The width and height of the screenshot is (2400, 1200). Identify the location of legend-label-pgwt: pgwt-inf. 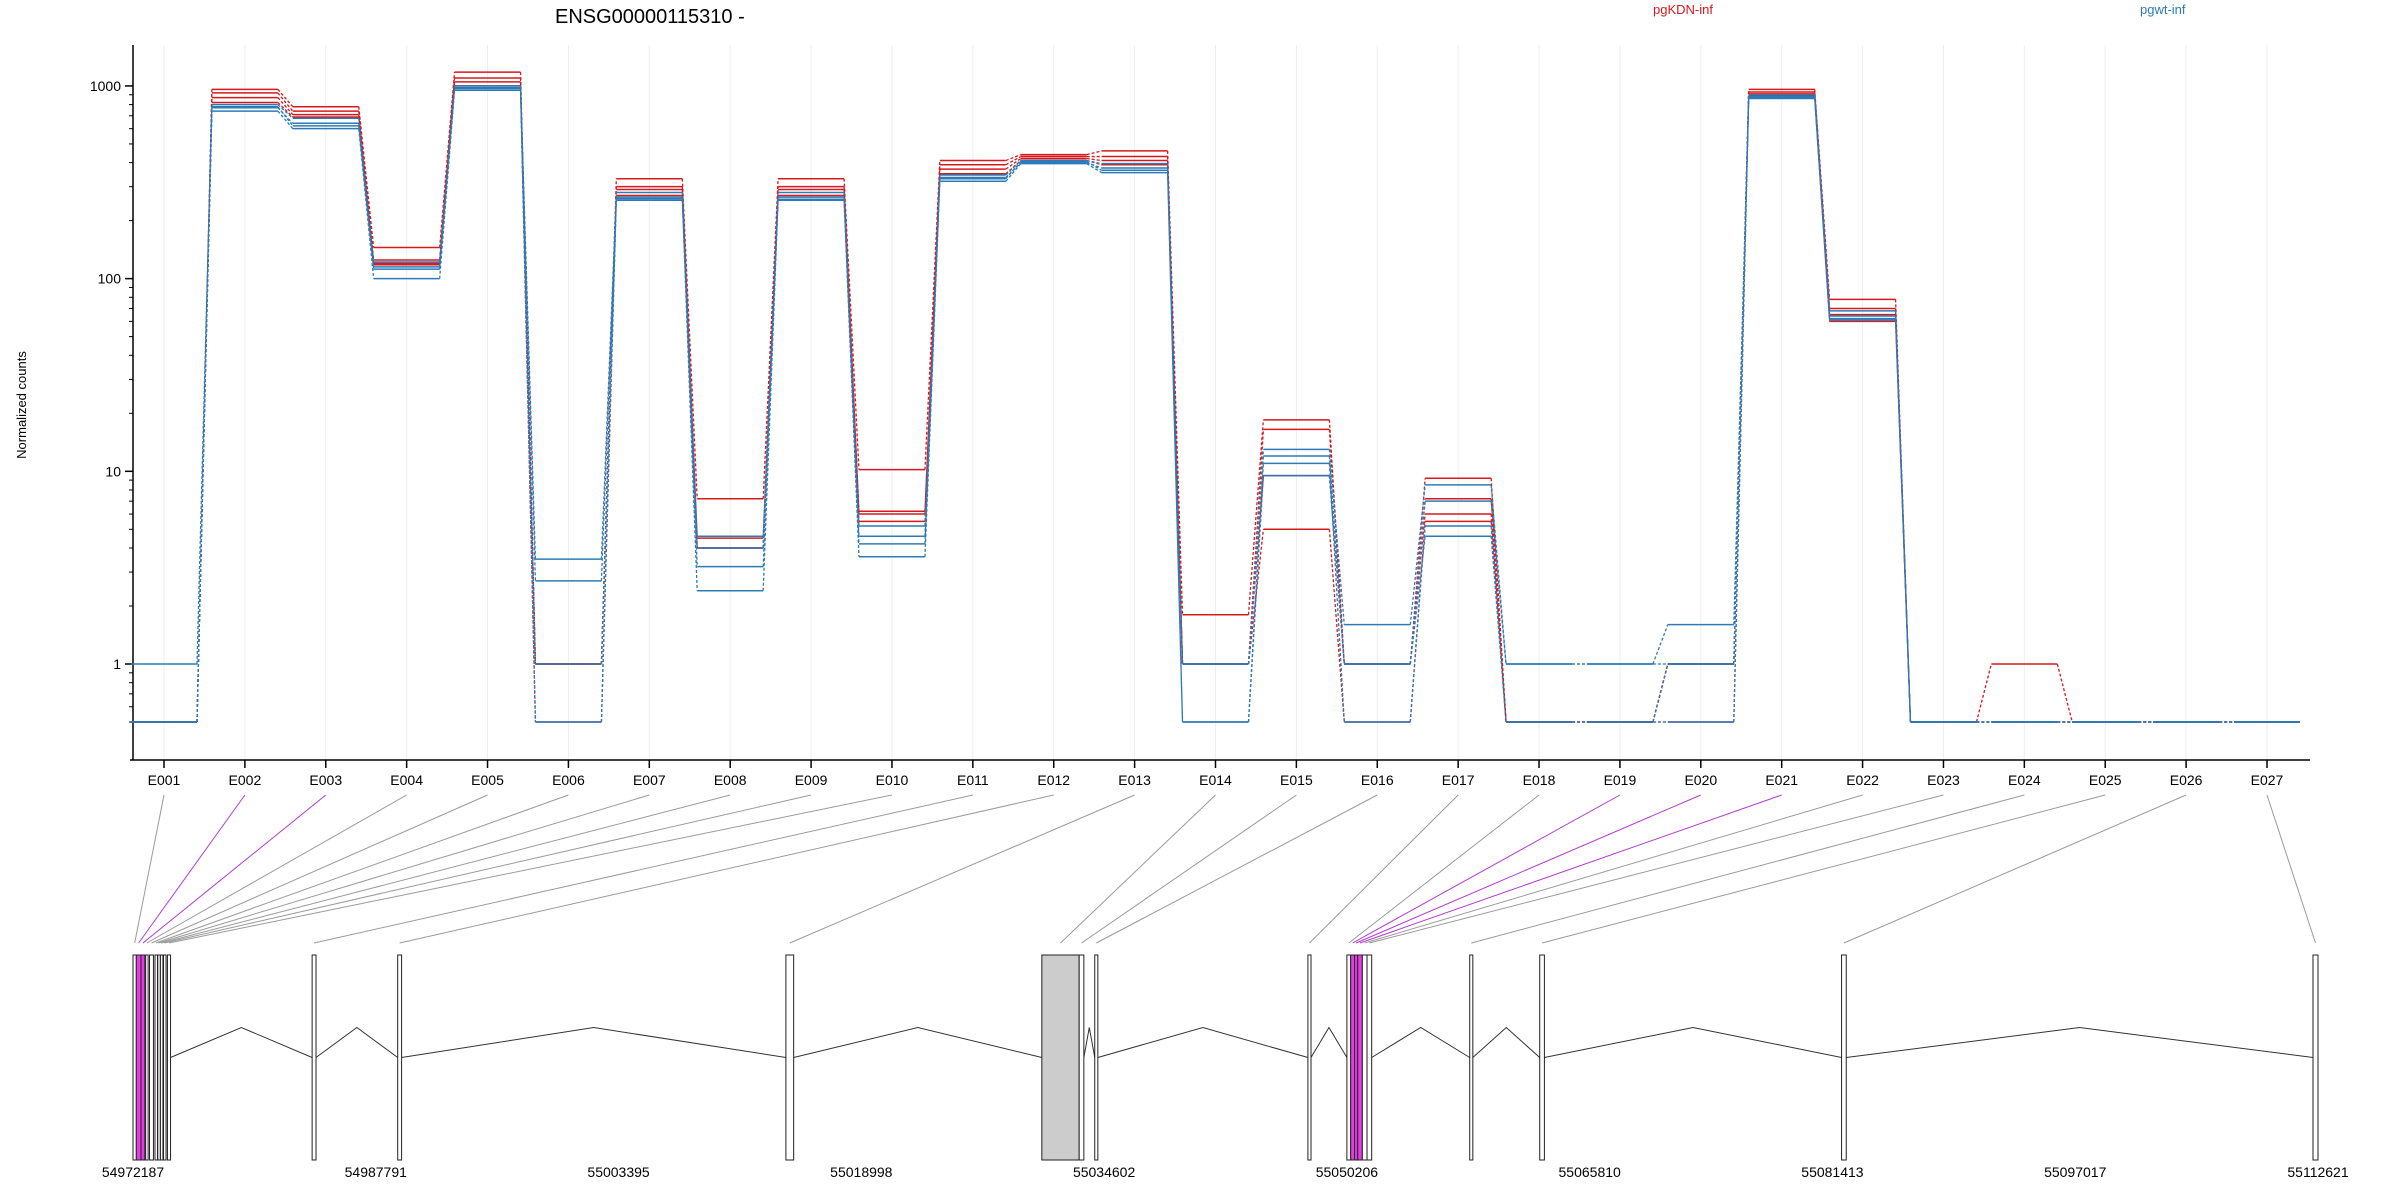
(2163, 9).